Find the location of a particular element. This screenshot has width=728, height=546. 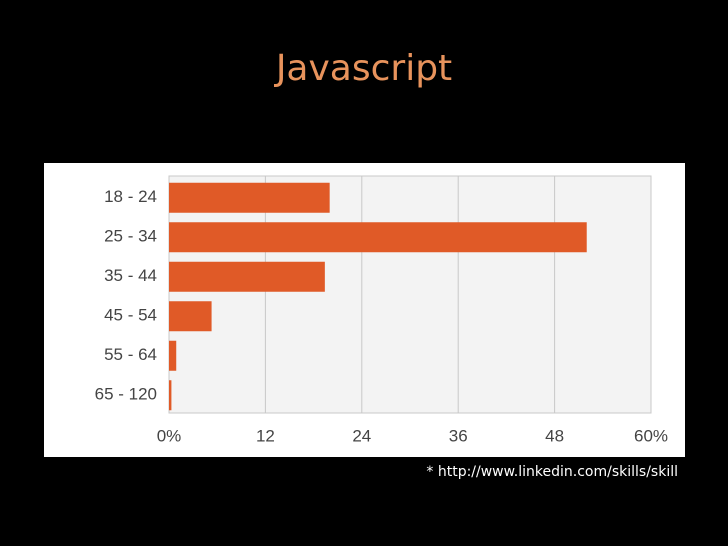

y-tick-label: 55 - 64 is located at coordinates (130, 354).